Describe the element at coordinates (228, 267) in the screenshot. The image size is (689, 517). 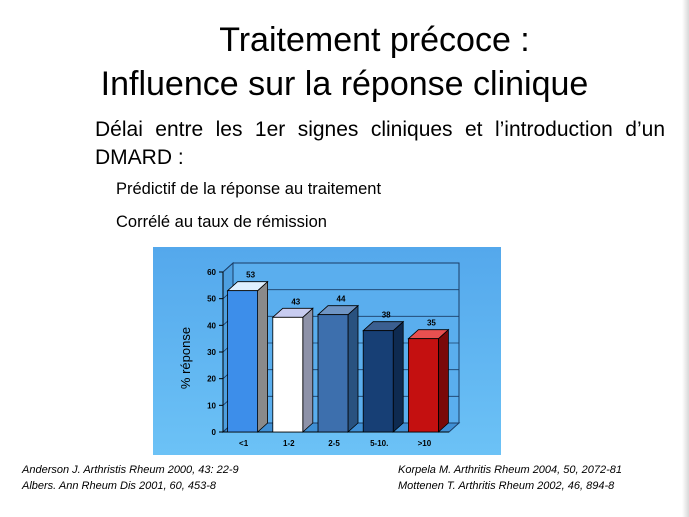
I see `gridline-side` at that location.